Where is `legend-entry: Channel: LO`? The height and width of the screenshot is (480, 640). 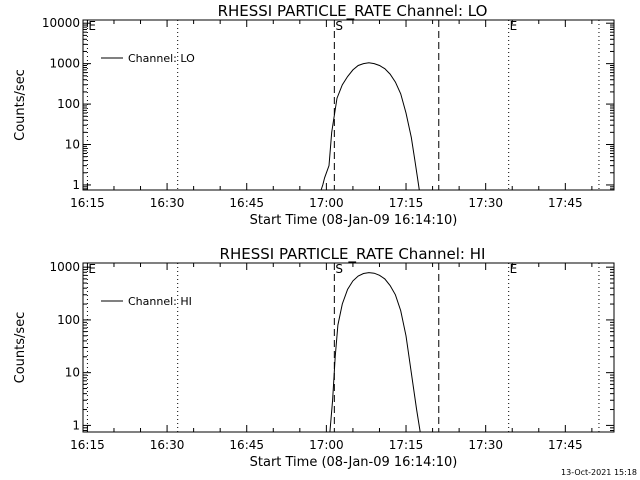 legend-entry: Channel: LO is located at coordinates (161, 58).